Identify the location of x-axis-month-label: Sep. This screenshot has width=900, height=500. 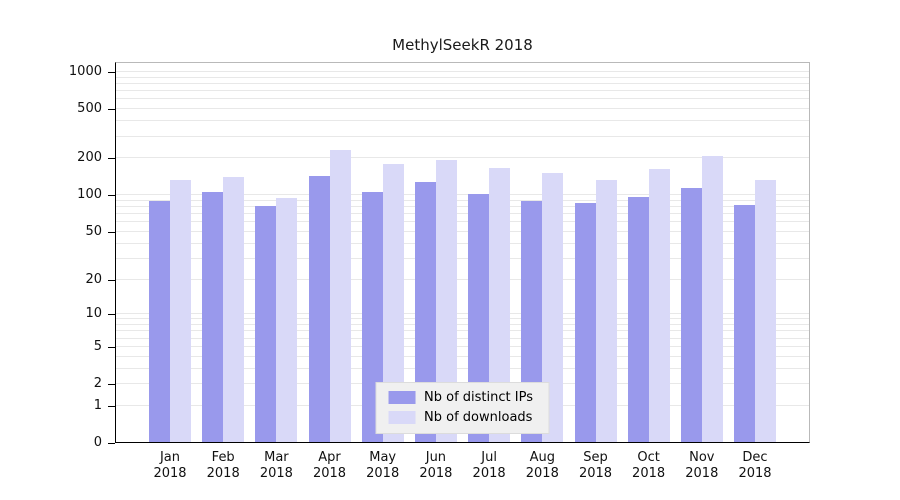
(595, 457).